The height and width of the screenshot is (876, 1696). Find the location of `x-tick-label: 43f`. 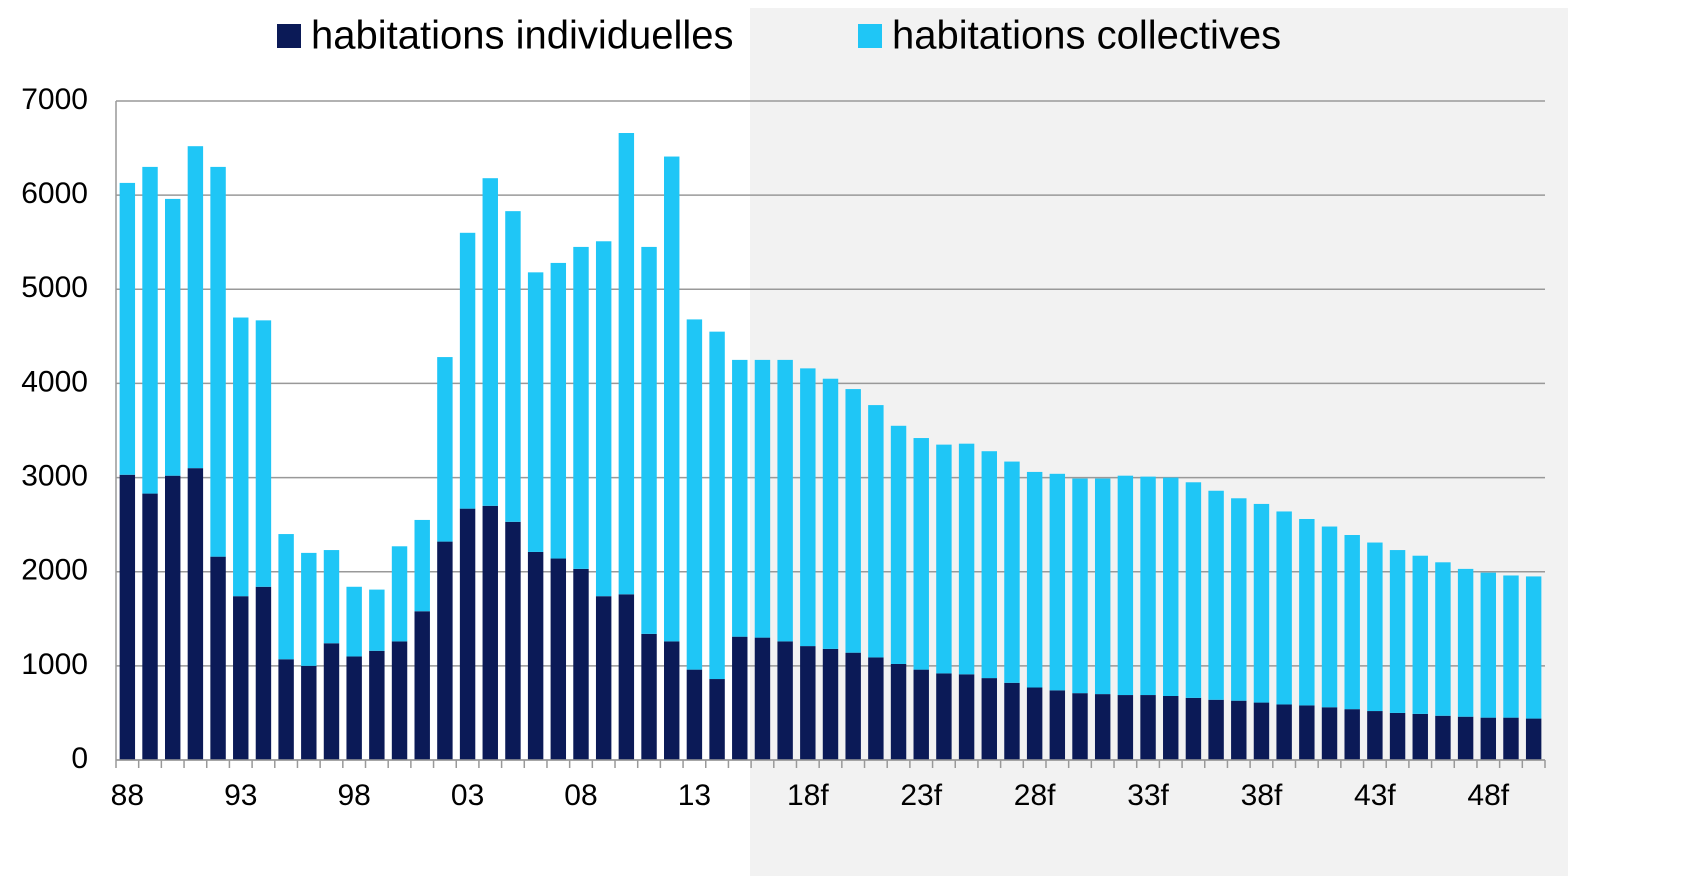

x-tick-label: 43f is located at coordinates (1375, 795).